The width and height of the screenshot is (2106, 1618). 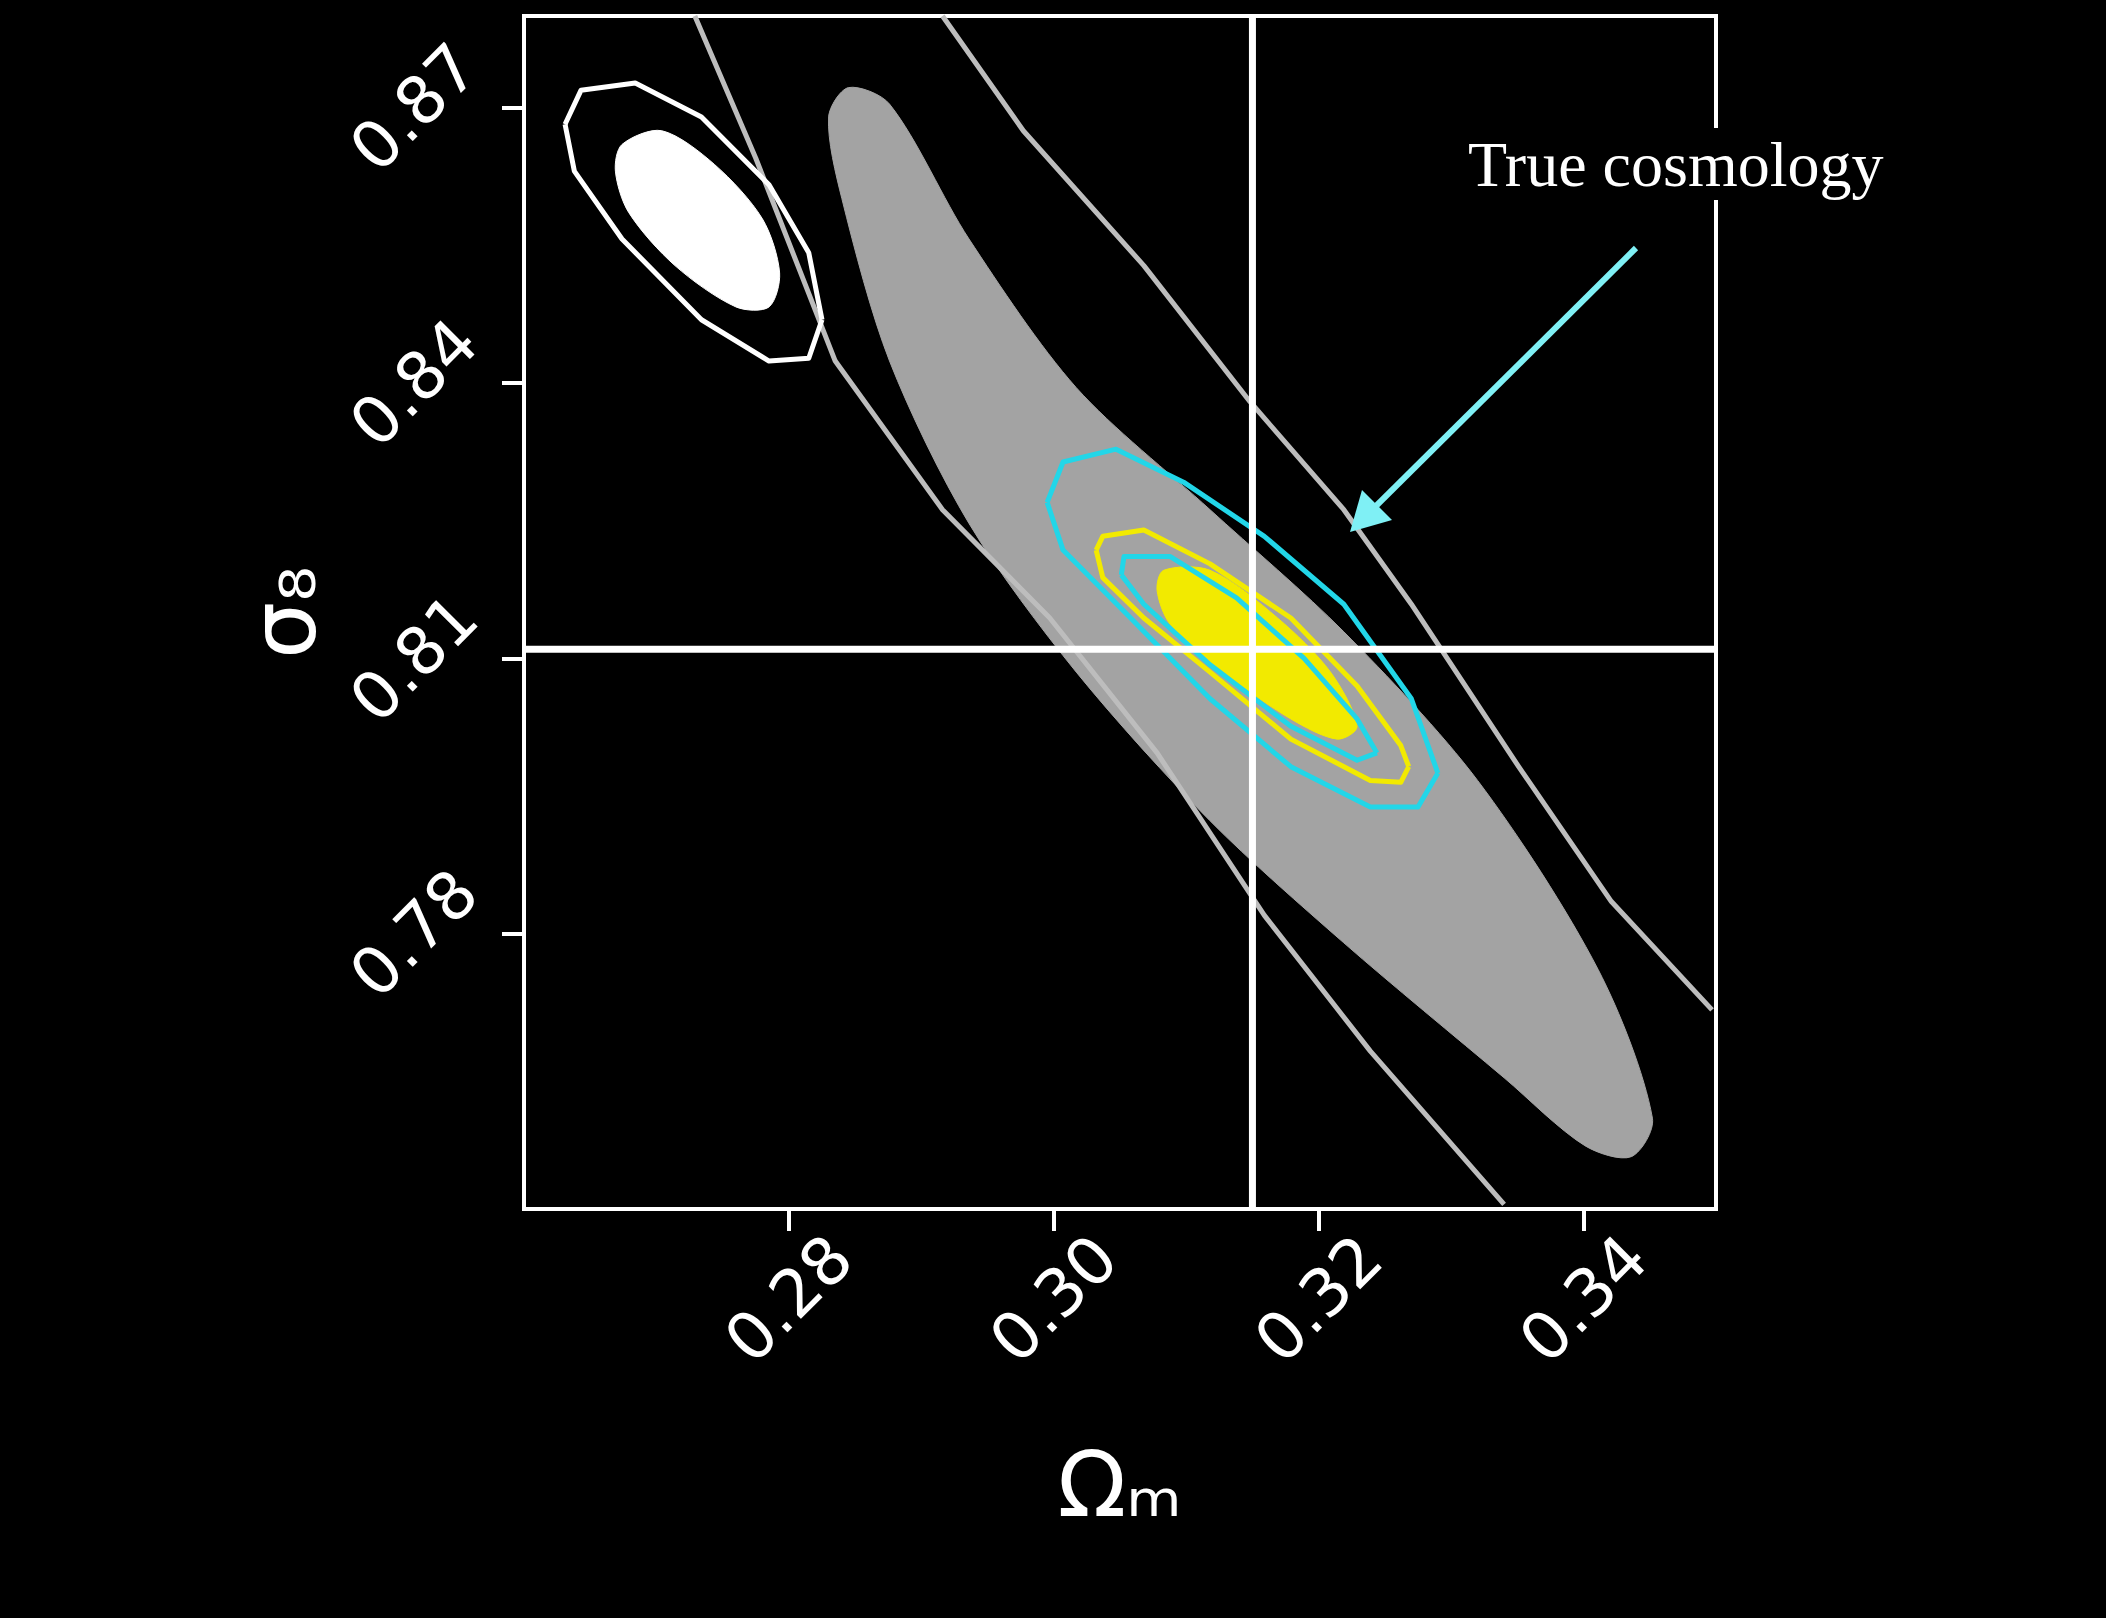 What do you see at coordinates (1676, 164) in the screenshot?
I see `annotation: True cosmology` at bounding box center [1676, 164].